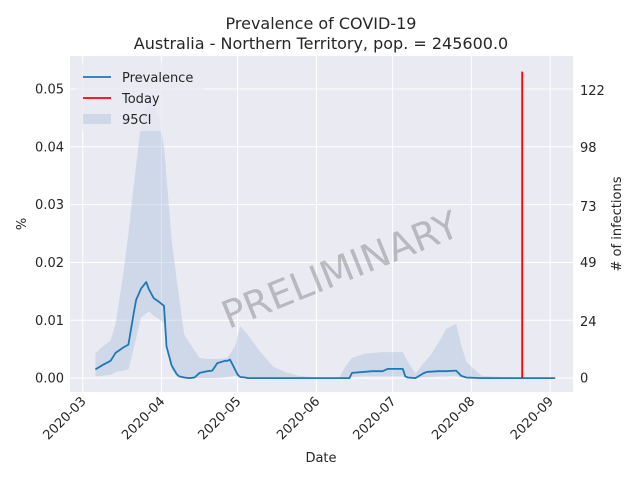 The height and width of the screenshot is (480, 640). Describe the element at coordinates (592, 235) in the screenshot. I see `y-axis-right: 0 24 49 73 98 122` at that location.